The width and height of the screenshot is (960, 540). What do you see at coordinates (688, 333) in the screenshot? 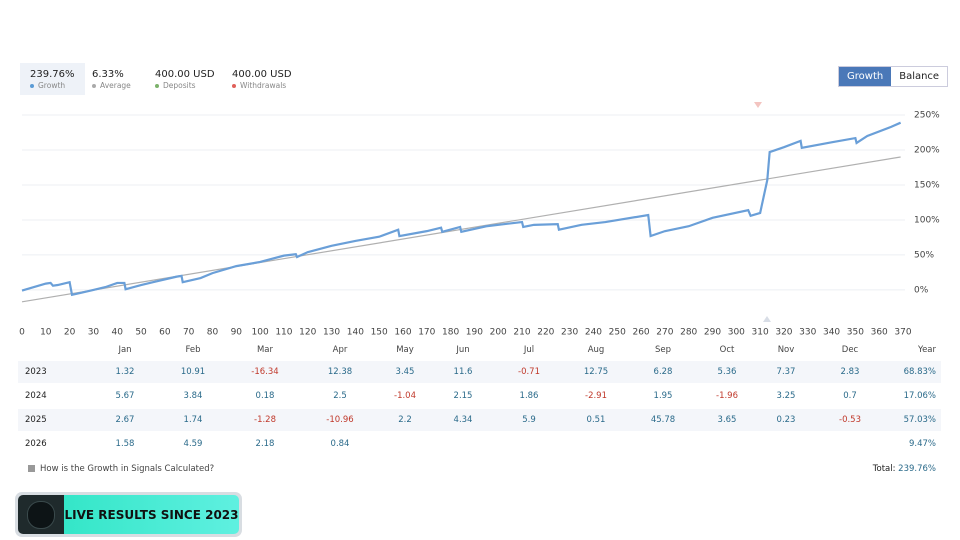
I see `x-tick-label: 280` at bounding box center [688, 333].